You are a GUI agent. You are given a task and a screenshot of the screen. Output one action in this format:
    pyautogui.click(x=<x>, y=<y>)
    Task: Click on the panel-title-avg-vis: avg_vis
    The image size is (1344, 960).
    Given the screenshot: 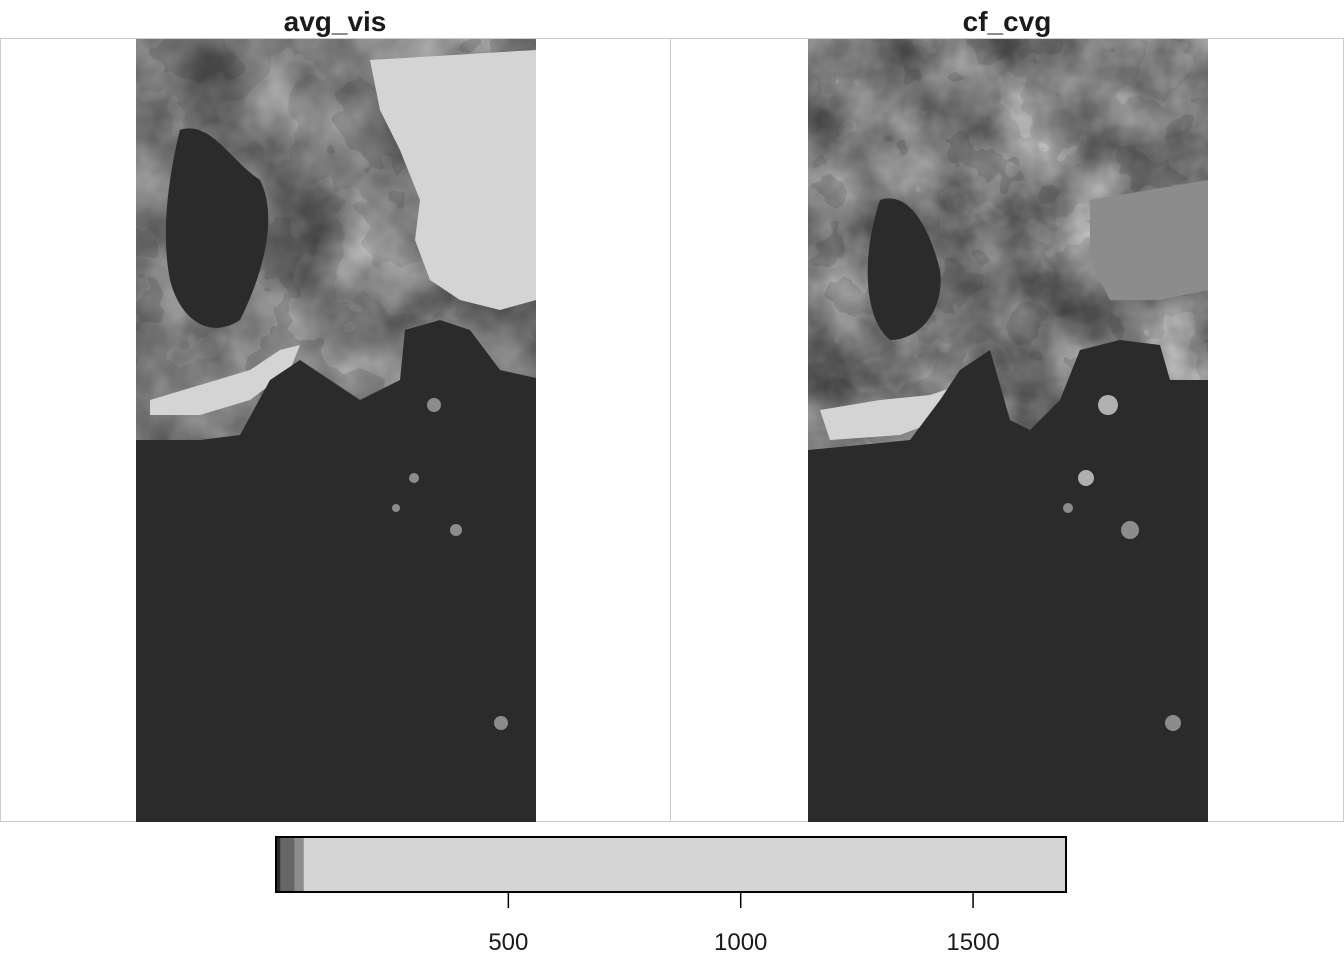 What is the action you would take?
    pyautogui.click(x=335, y=21)
    